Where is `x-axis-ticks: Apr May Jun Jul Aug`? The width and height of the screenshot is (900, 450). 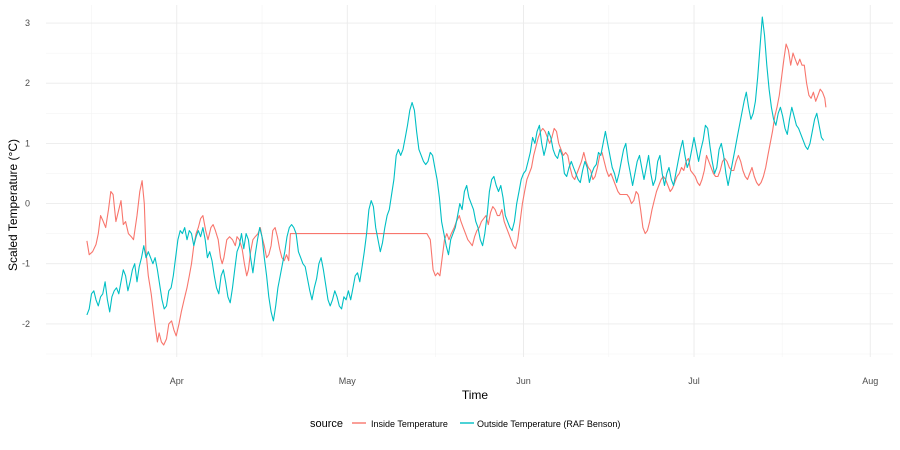 x-axis-ticks: Apr May Jun Jul Aug is located at coordinates (524, 381).